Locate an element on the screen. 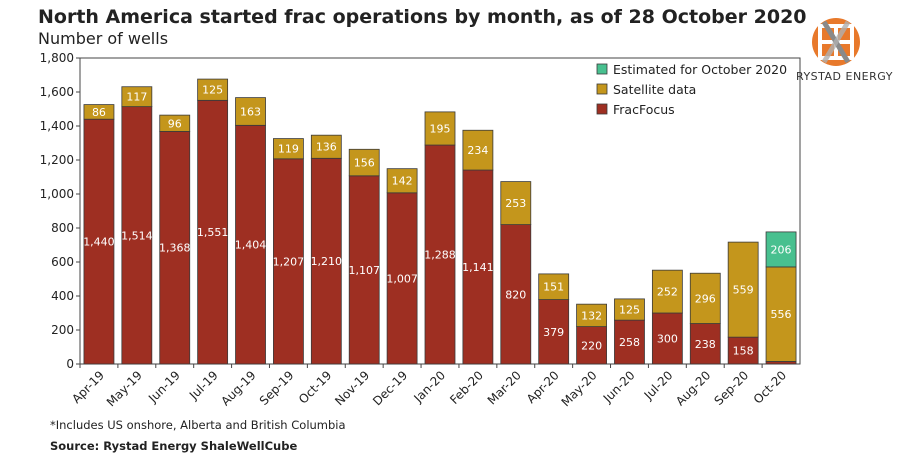  data-label: 136 is located at coordinates (326, 147).